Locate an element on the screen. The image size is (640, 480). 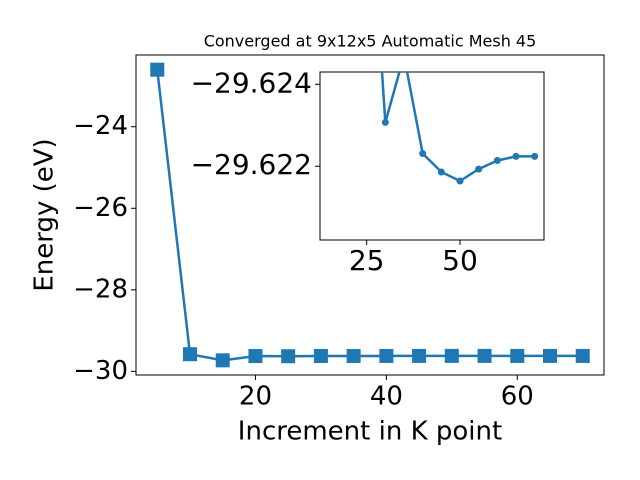
x-tick-label: 60 is located at coordinates (517, 397).